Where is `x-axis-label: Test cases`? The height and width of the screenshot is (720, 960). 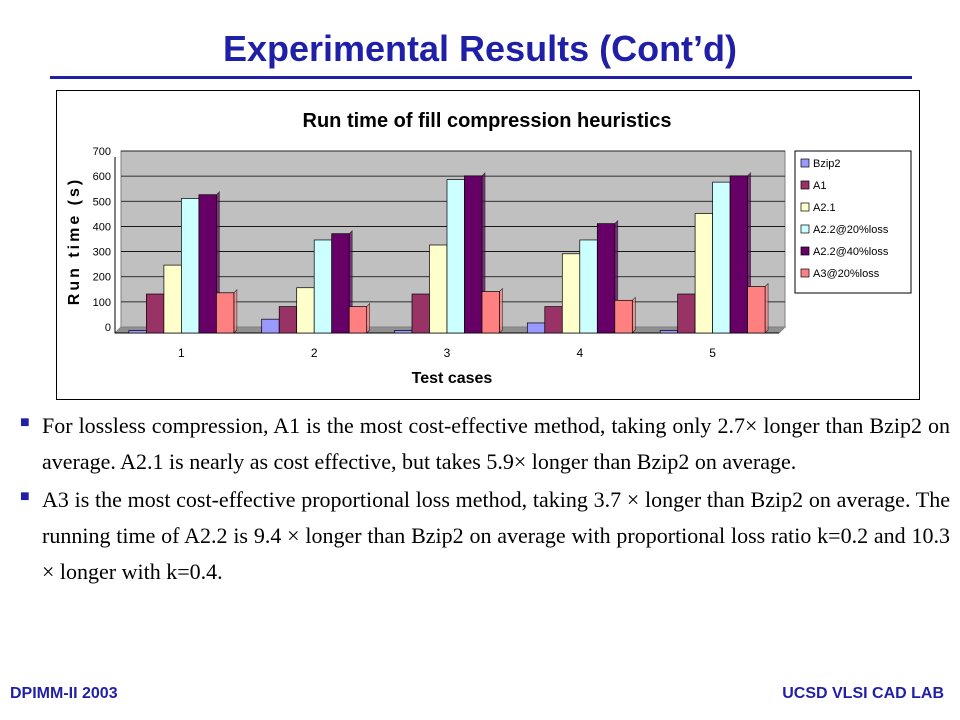
x-axis-label: Test cases is located at coordinates (452, 378).